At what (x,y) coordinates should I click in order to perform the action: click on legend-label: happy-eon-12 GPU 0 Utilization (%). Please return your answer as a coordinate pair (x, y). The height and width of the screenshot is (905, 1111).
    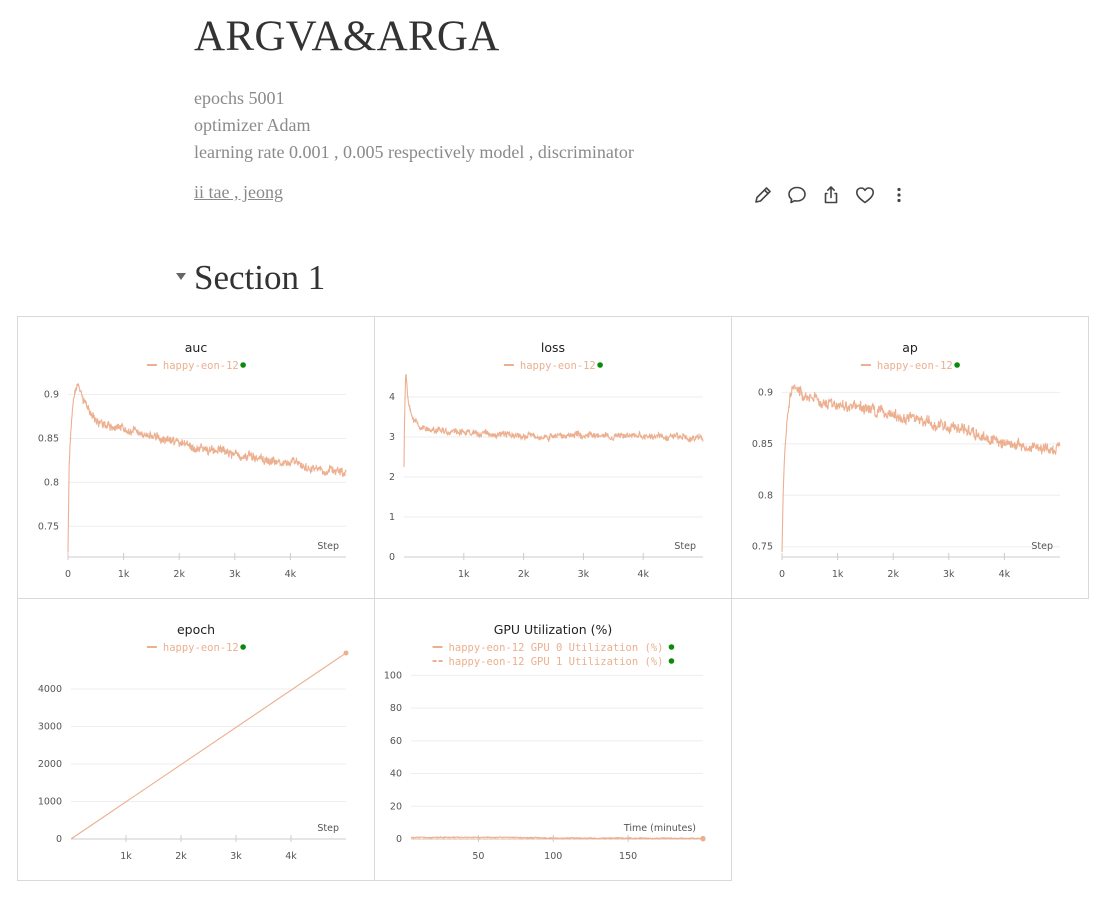
    Looking at the image, I should click on (556, 648).